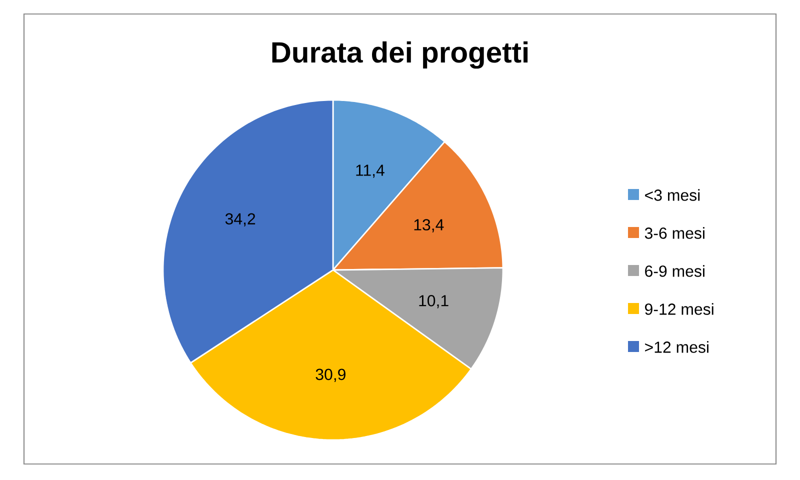 This screenshot has height=480, width=800. What do you see at coordinates (331, 375) in the screenshot?
I see `data-label: 30,9` at bounding box center [331, 375].